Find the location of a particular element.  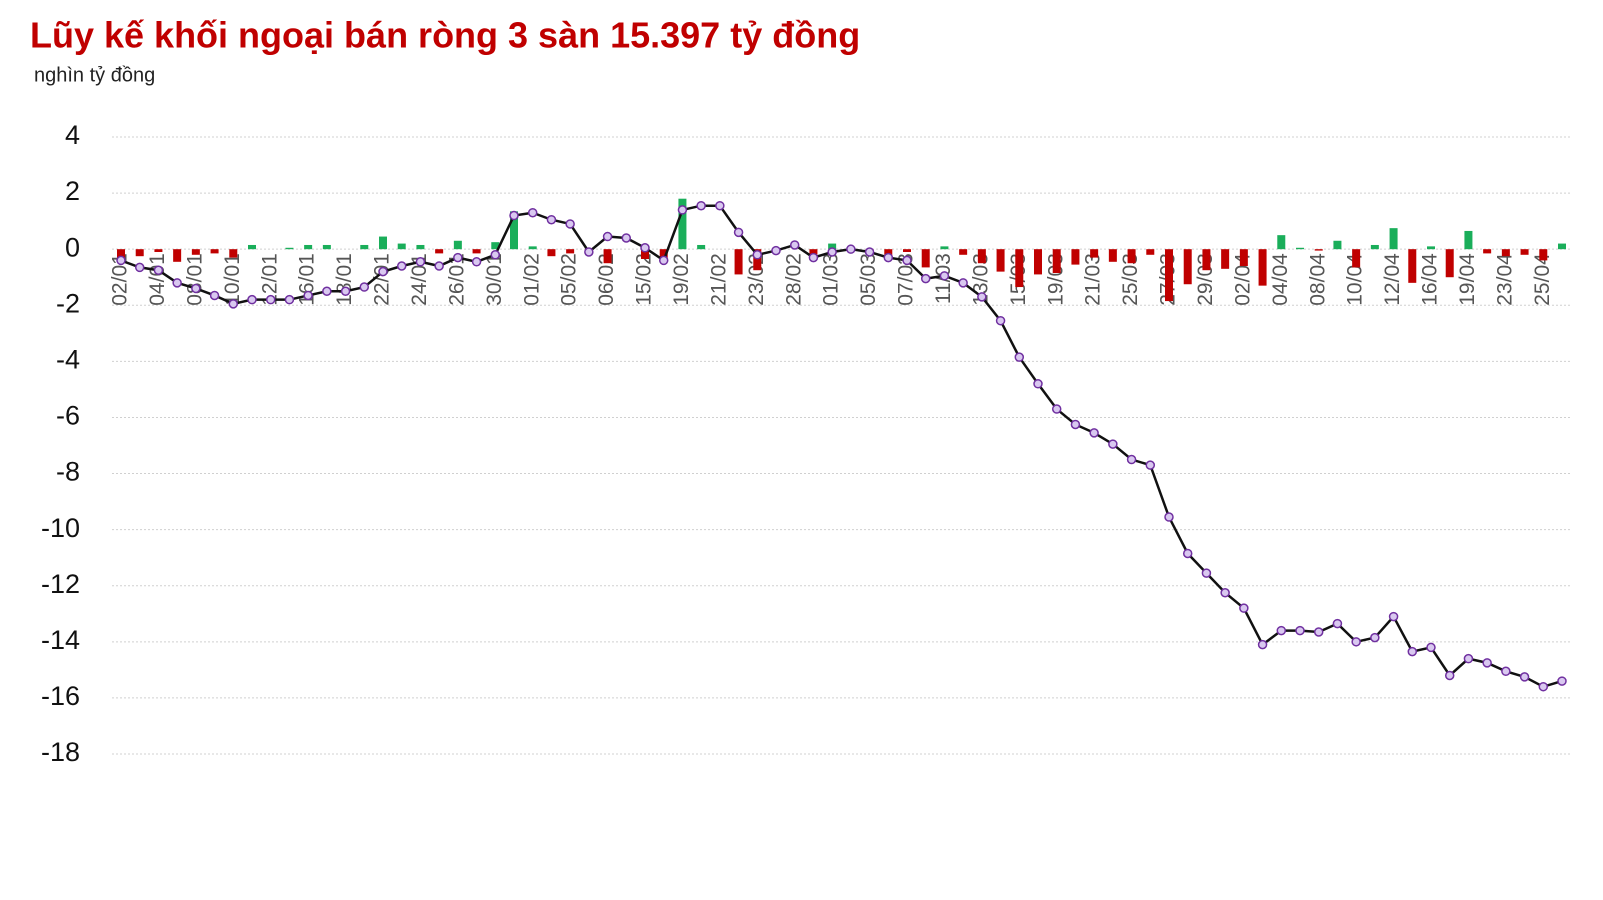

y-tick-label: 0 is located at coordinates (72, 247).